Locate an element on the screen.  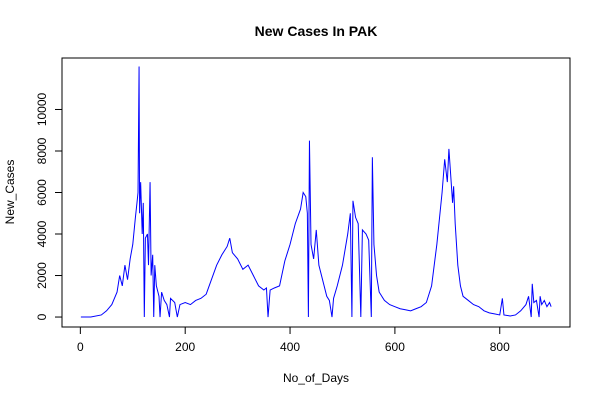
x-tick-label: 600 is located at coordinates (395, 347).